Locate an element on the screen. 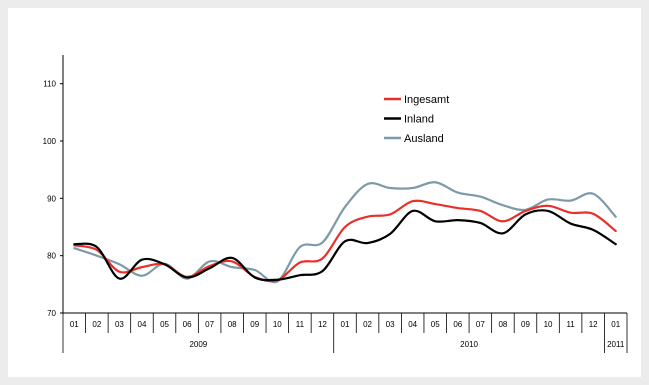 The width and height of the screenshot is (649, 385). y-tick-label: 90 is located at coordinates (51, 198).